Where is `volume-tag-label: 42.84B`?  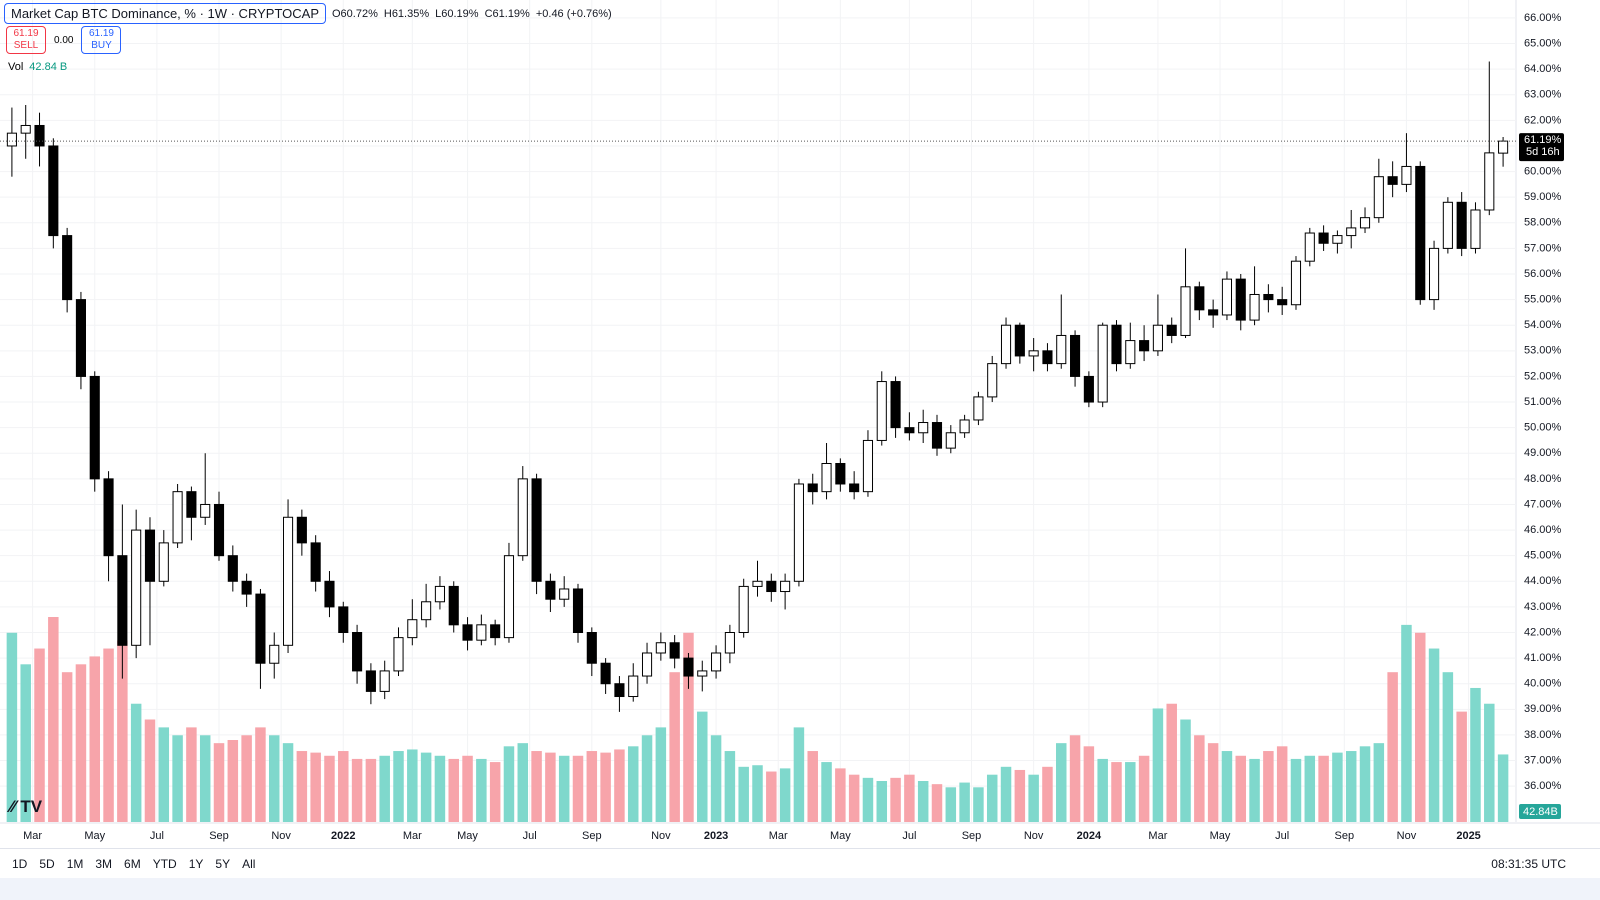 volume-tag-label: 42.84B is located at coordinates (1540, 812).